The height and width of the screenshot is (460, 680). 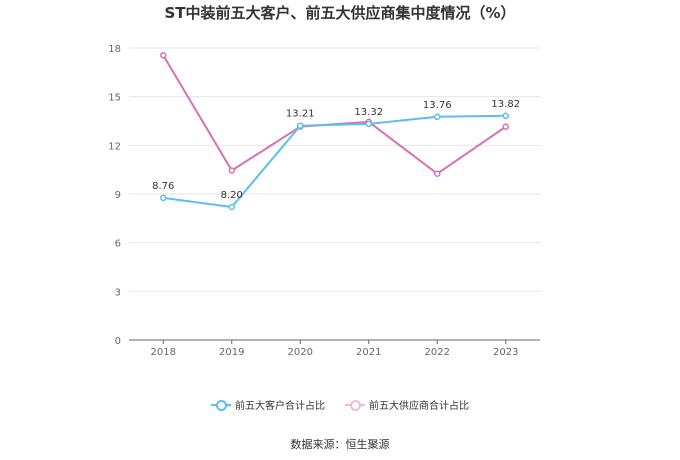 I want to click on chart-title: ST中装前五大客户、前五大供应商集中度情况（%）, so click(x=340, y=13).